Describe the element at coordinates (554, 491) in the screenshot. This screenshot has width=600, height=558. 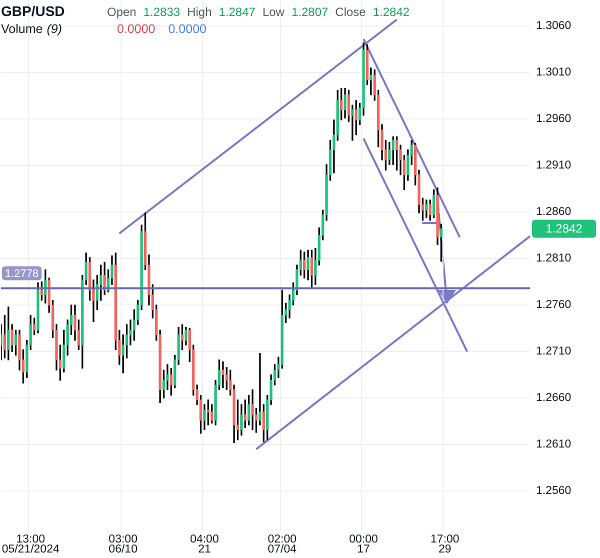
I see `y-tick-label: 1.2560` at that location.